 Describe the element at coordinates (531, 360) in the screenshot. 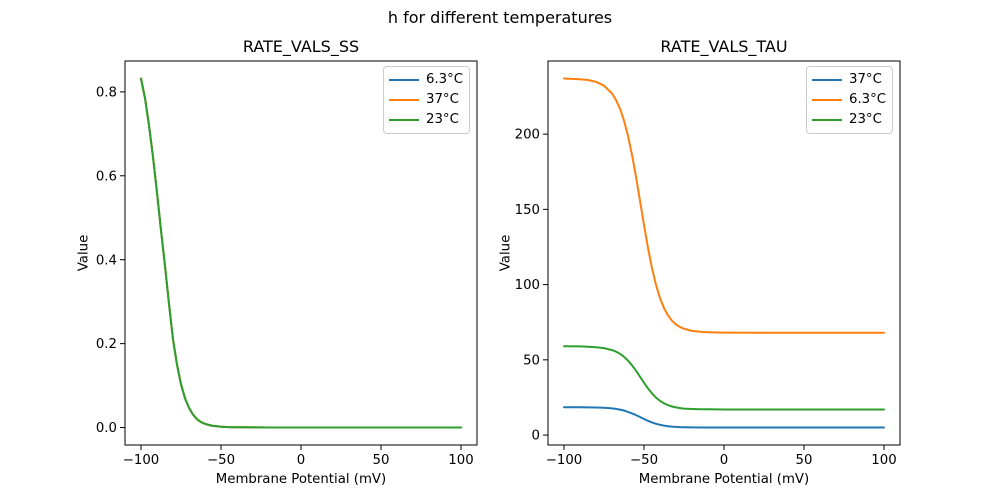

I see `y-tick-label: 50` at that location.